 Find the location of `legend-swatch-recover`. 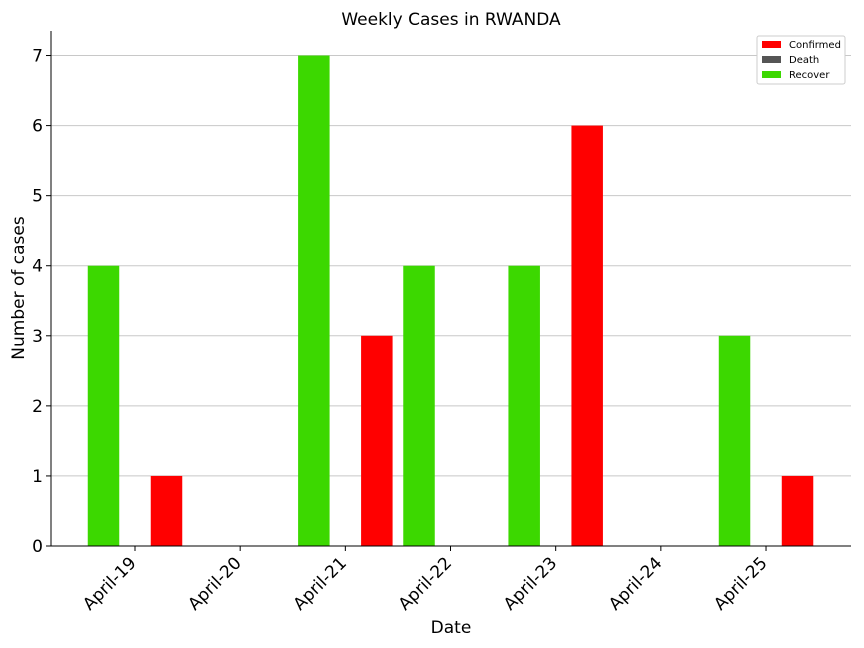

legend-swatch-recover is located at coordinates (771, 74).